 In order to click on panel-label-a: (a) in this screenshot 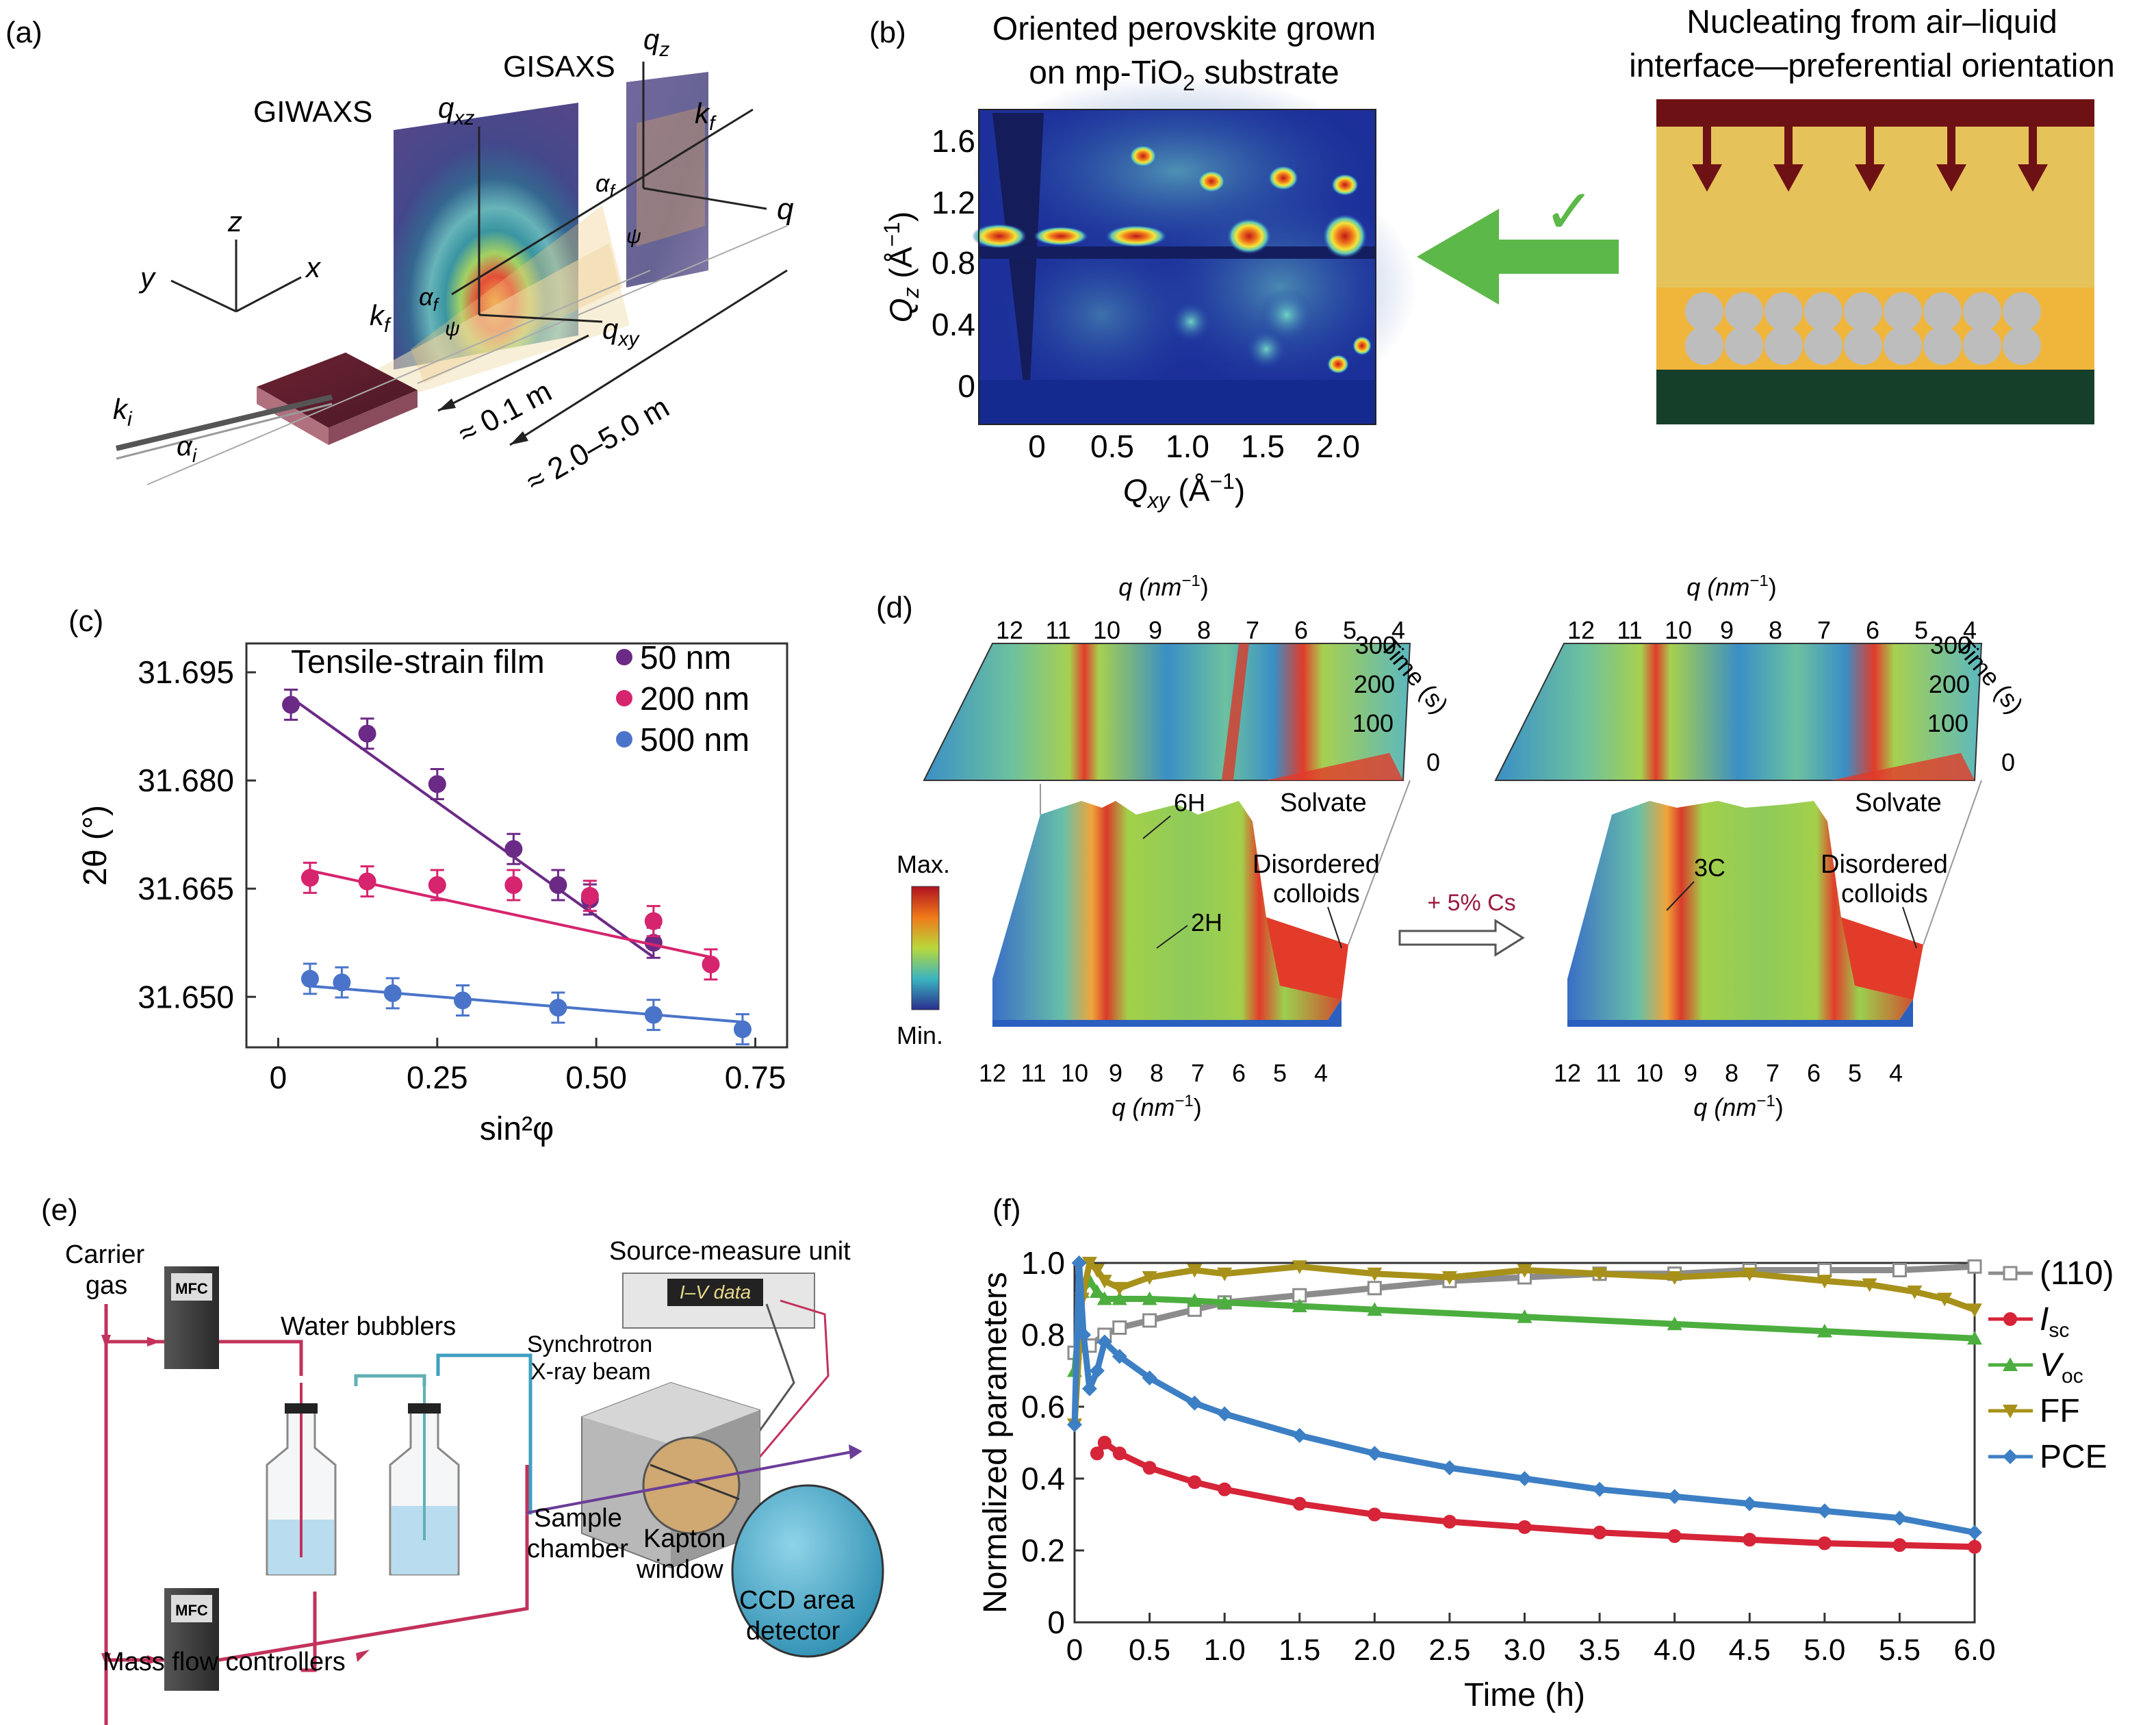, I will do `click(23, 32)`.